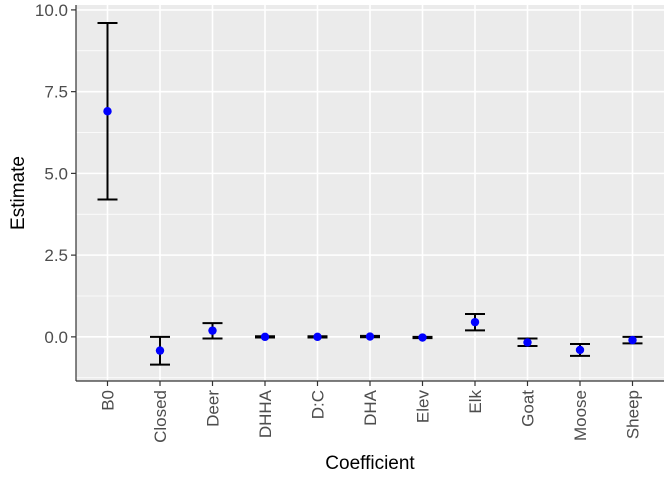 The width and height of the screenshot is (672, 480). What do you see at coordinates (317, 337) in the screenshot?
I see `point-D:C` at bounding box center [317, 337].